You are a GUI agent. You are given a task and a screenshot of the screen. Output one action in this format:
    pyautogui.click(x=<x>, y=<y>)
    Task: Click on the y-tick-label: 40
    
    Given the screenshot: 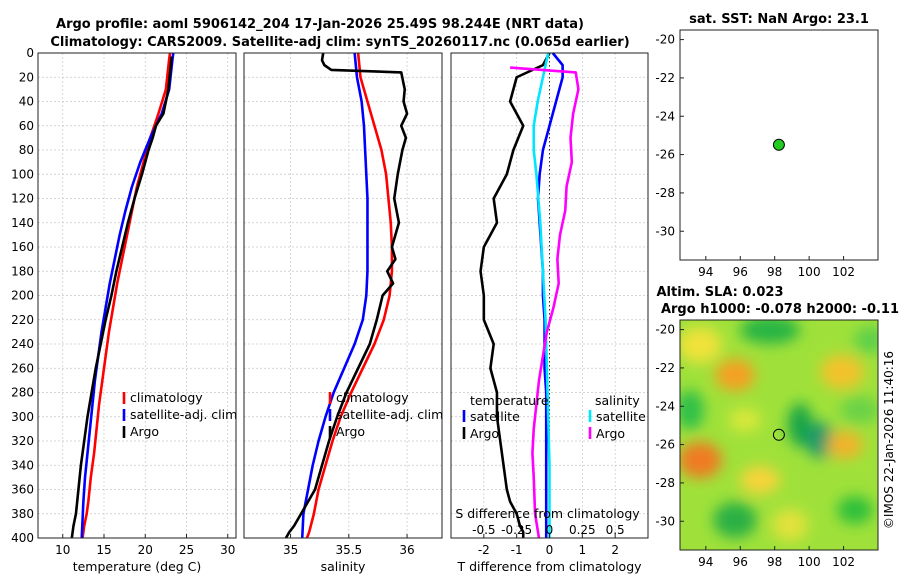 What is the action you would take?
    pyautogui.click(x=26, y=102)
    